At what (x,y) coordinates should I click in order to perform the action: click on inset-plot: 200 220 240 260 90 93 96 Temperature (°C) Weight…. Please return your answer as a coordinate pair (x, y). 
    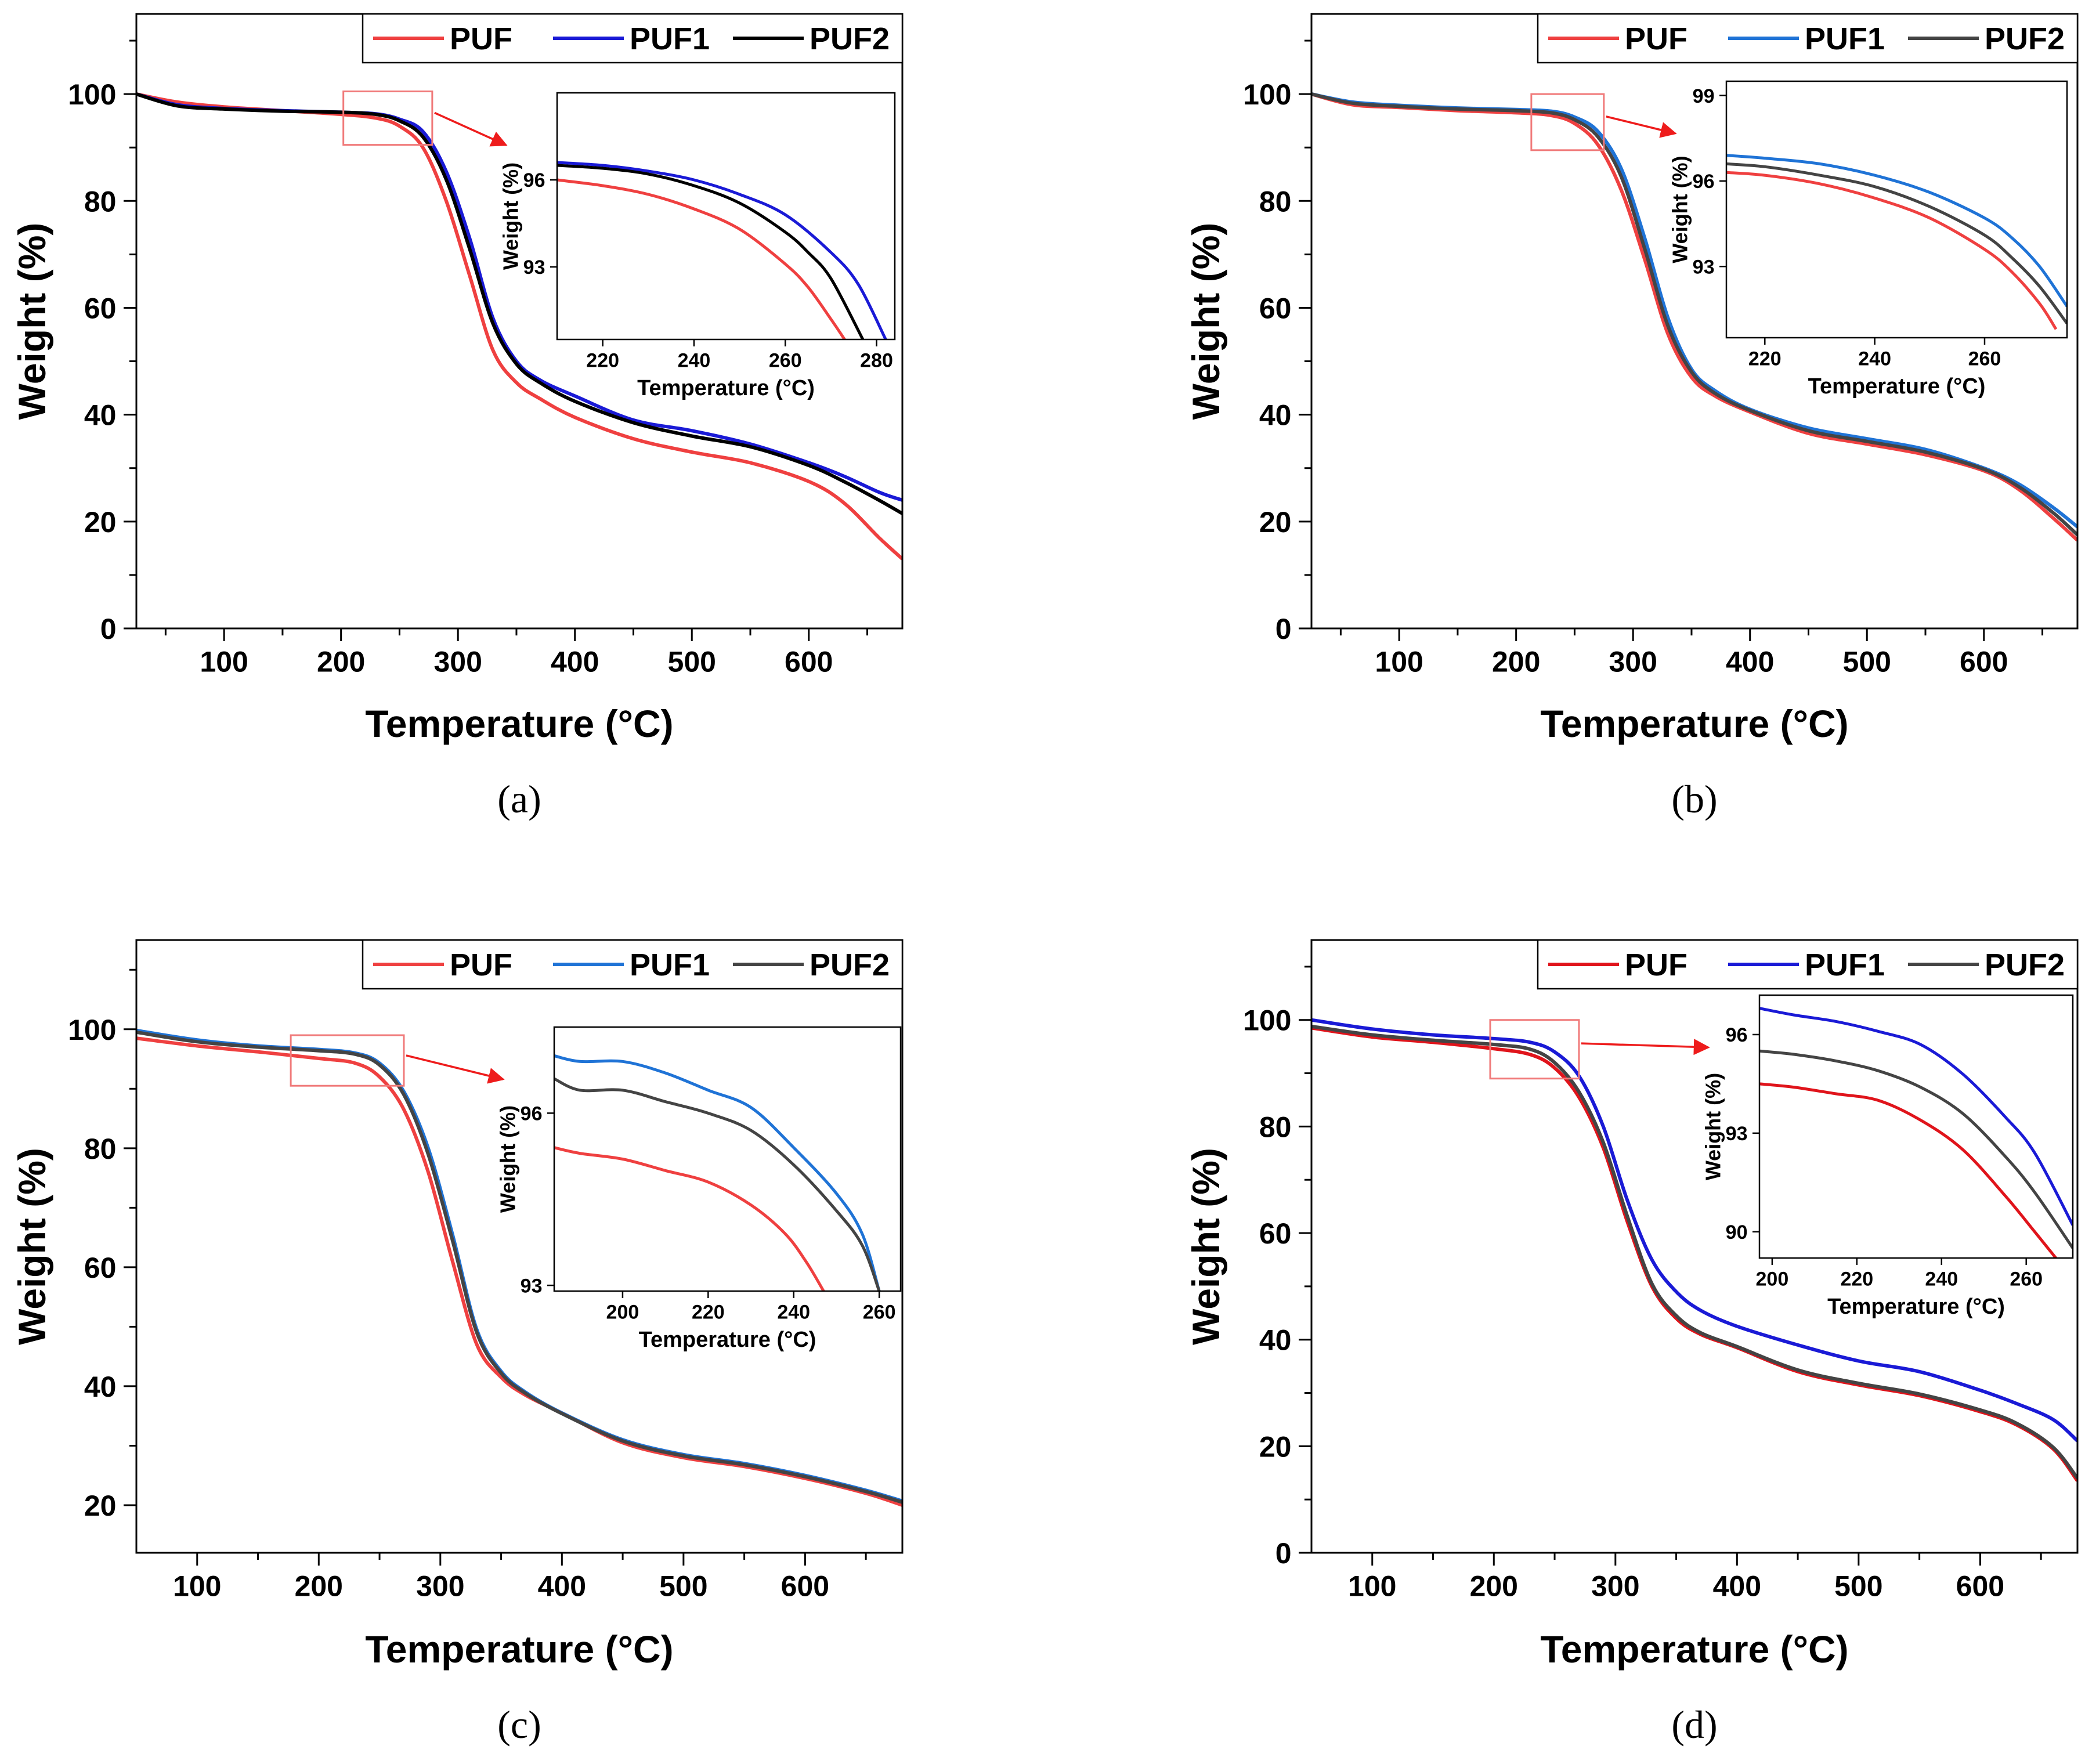
    Looking at the image, I should click on (1888, 1156).